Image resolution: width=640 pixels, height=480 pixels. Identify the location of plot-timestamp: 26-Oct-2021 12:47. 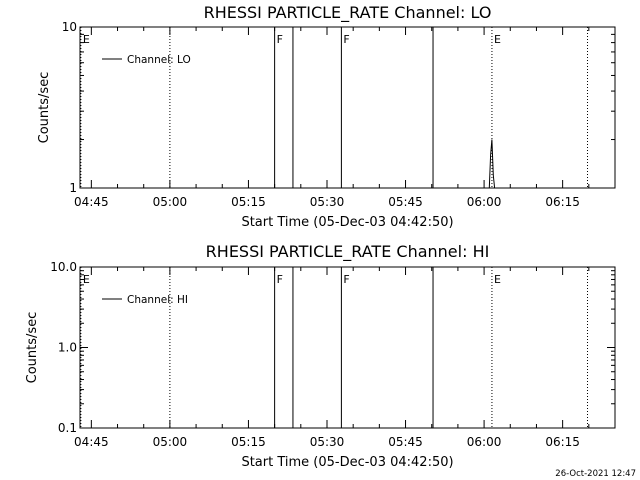
(595, 474).